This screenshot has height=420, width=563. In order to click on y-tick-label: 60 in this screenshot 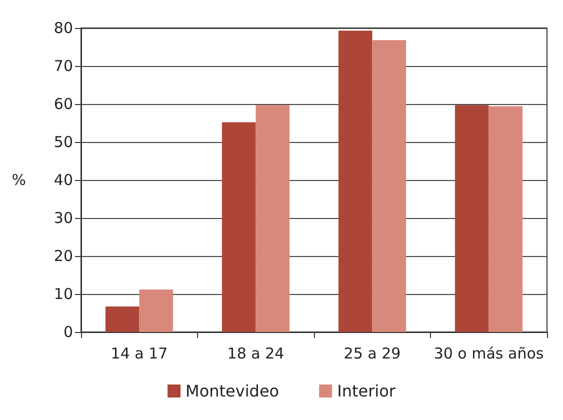, I will do `click(63, 104)`.